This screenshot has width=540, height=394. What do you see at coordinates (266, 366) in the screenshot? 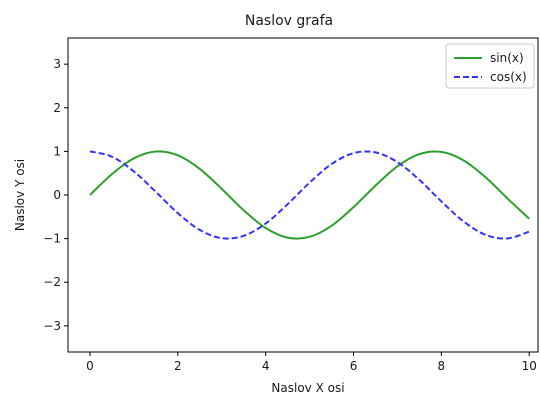
I see `x-tick-label: 4` at bounding box center [266, 366].